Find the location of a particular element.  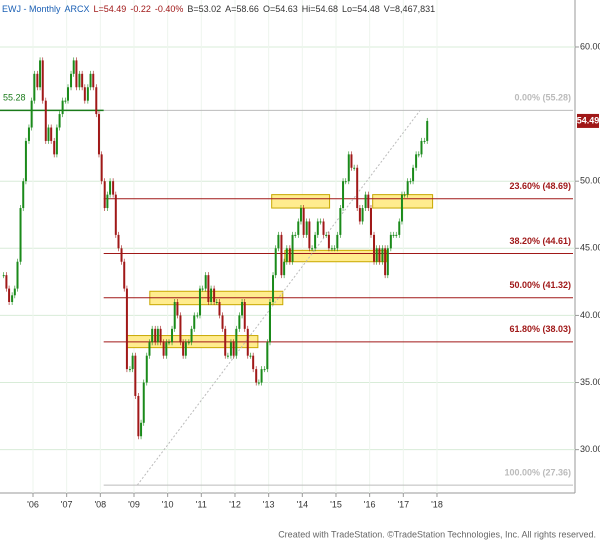

header-item: A=58.66 is located at coordinates (242, 9).